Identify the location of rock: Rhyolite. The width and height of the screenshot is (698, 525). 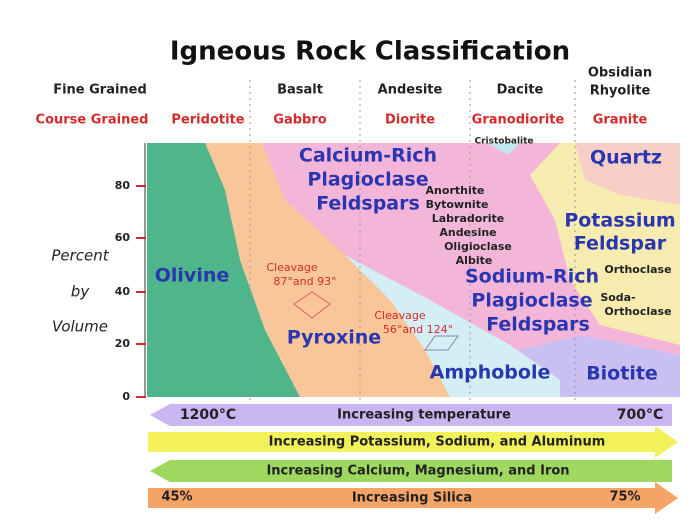
(620, 91).